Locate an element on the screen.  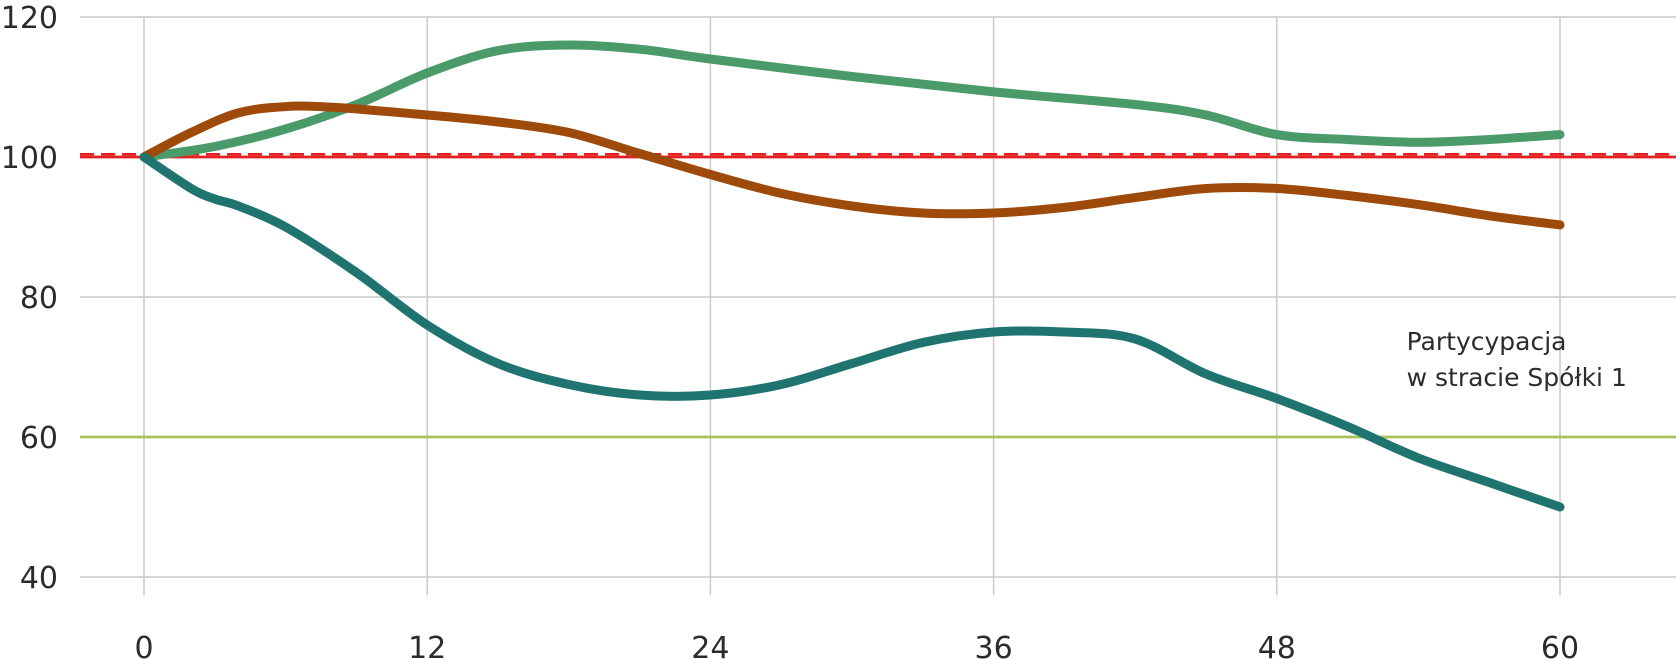
annotation-line-1: Partycypacja is located at coordinates (1487, 341).